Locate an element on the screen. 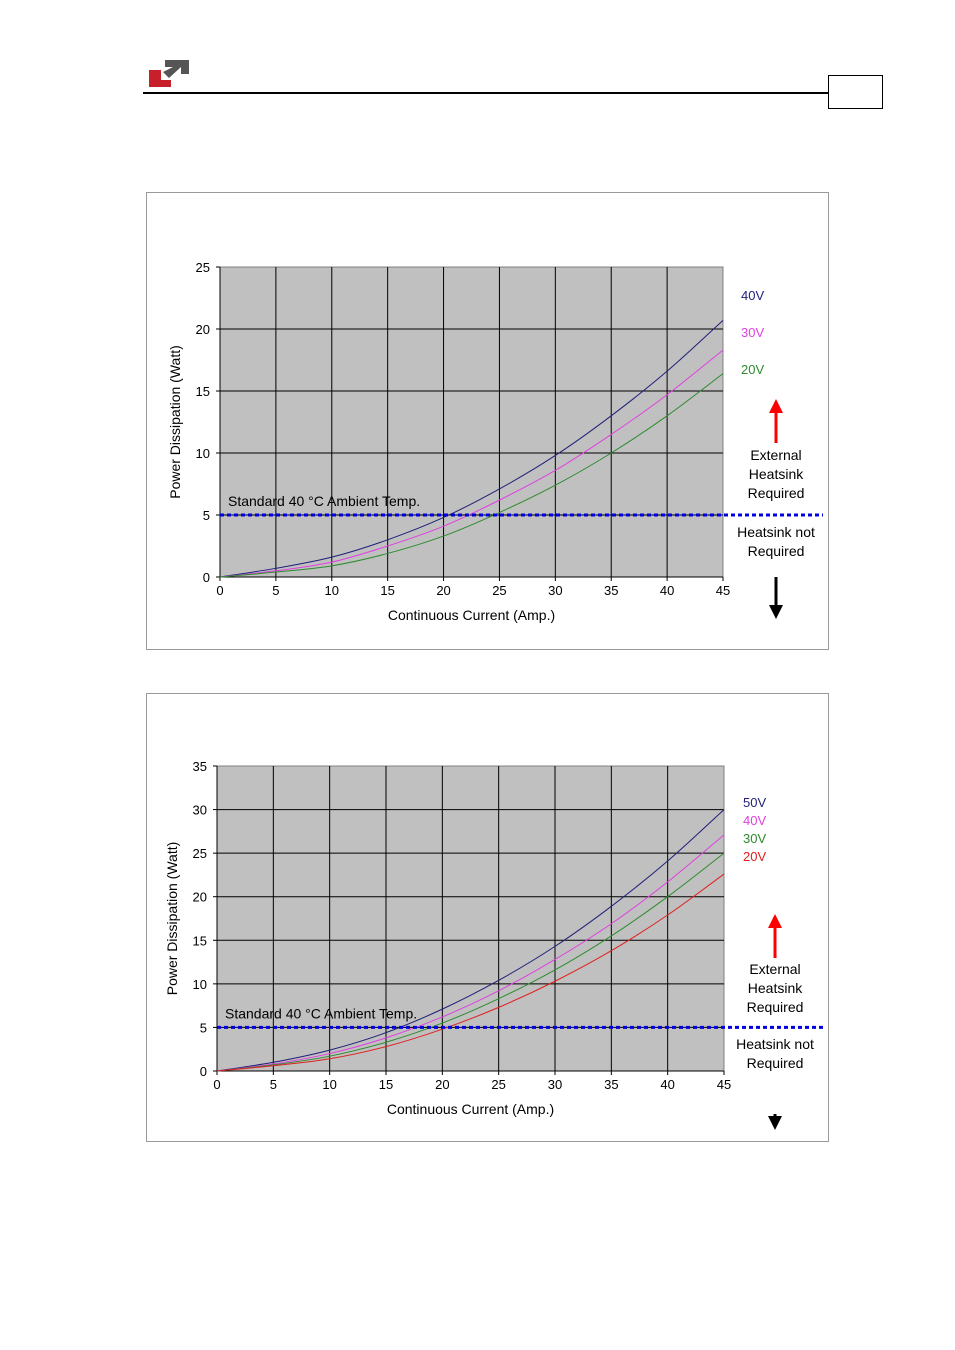  legend-entry-50V: 50V is located at coordinates (754, 802).